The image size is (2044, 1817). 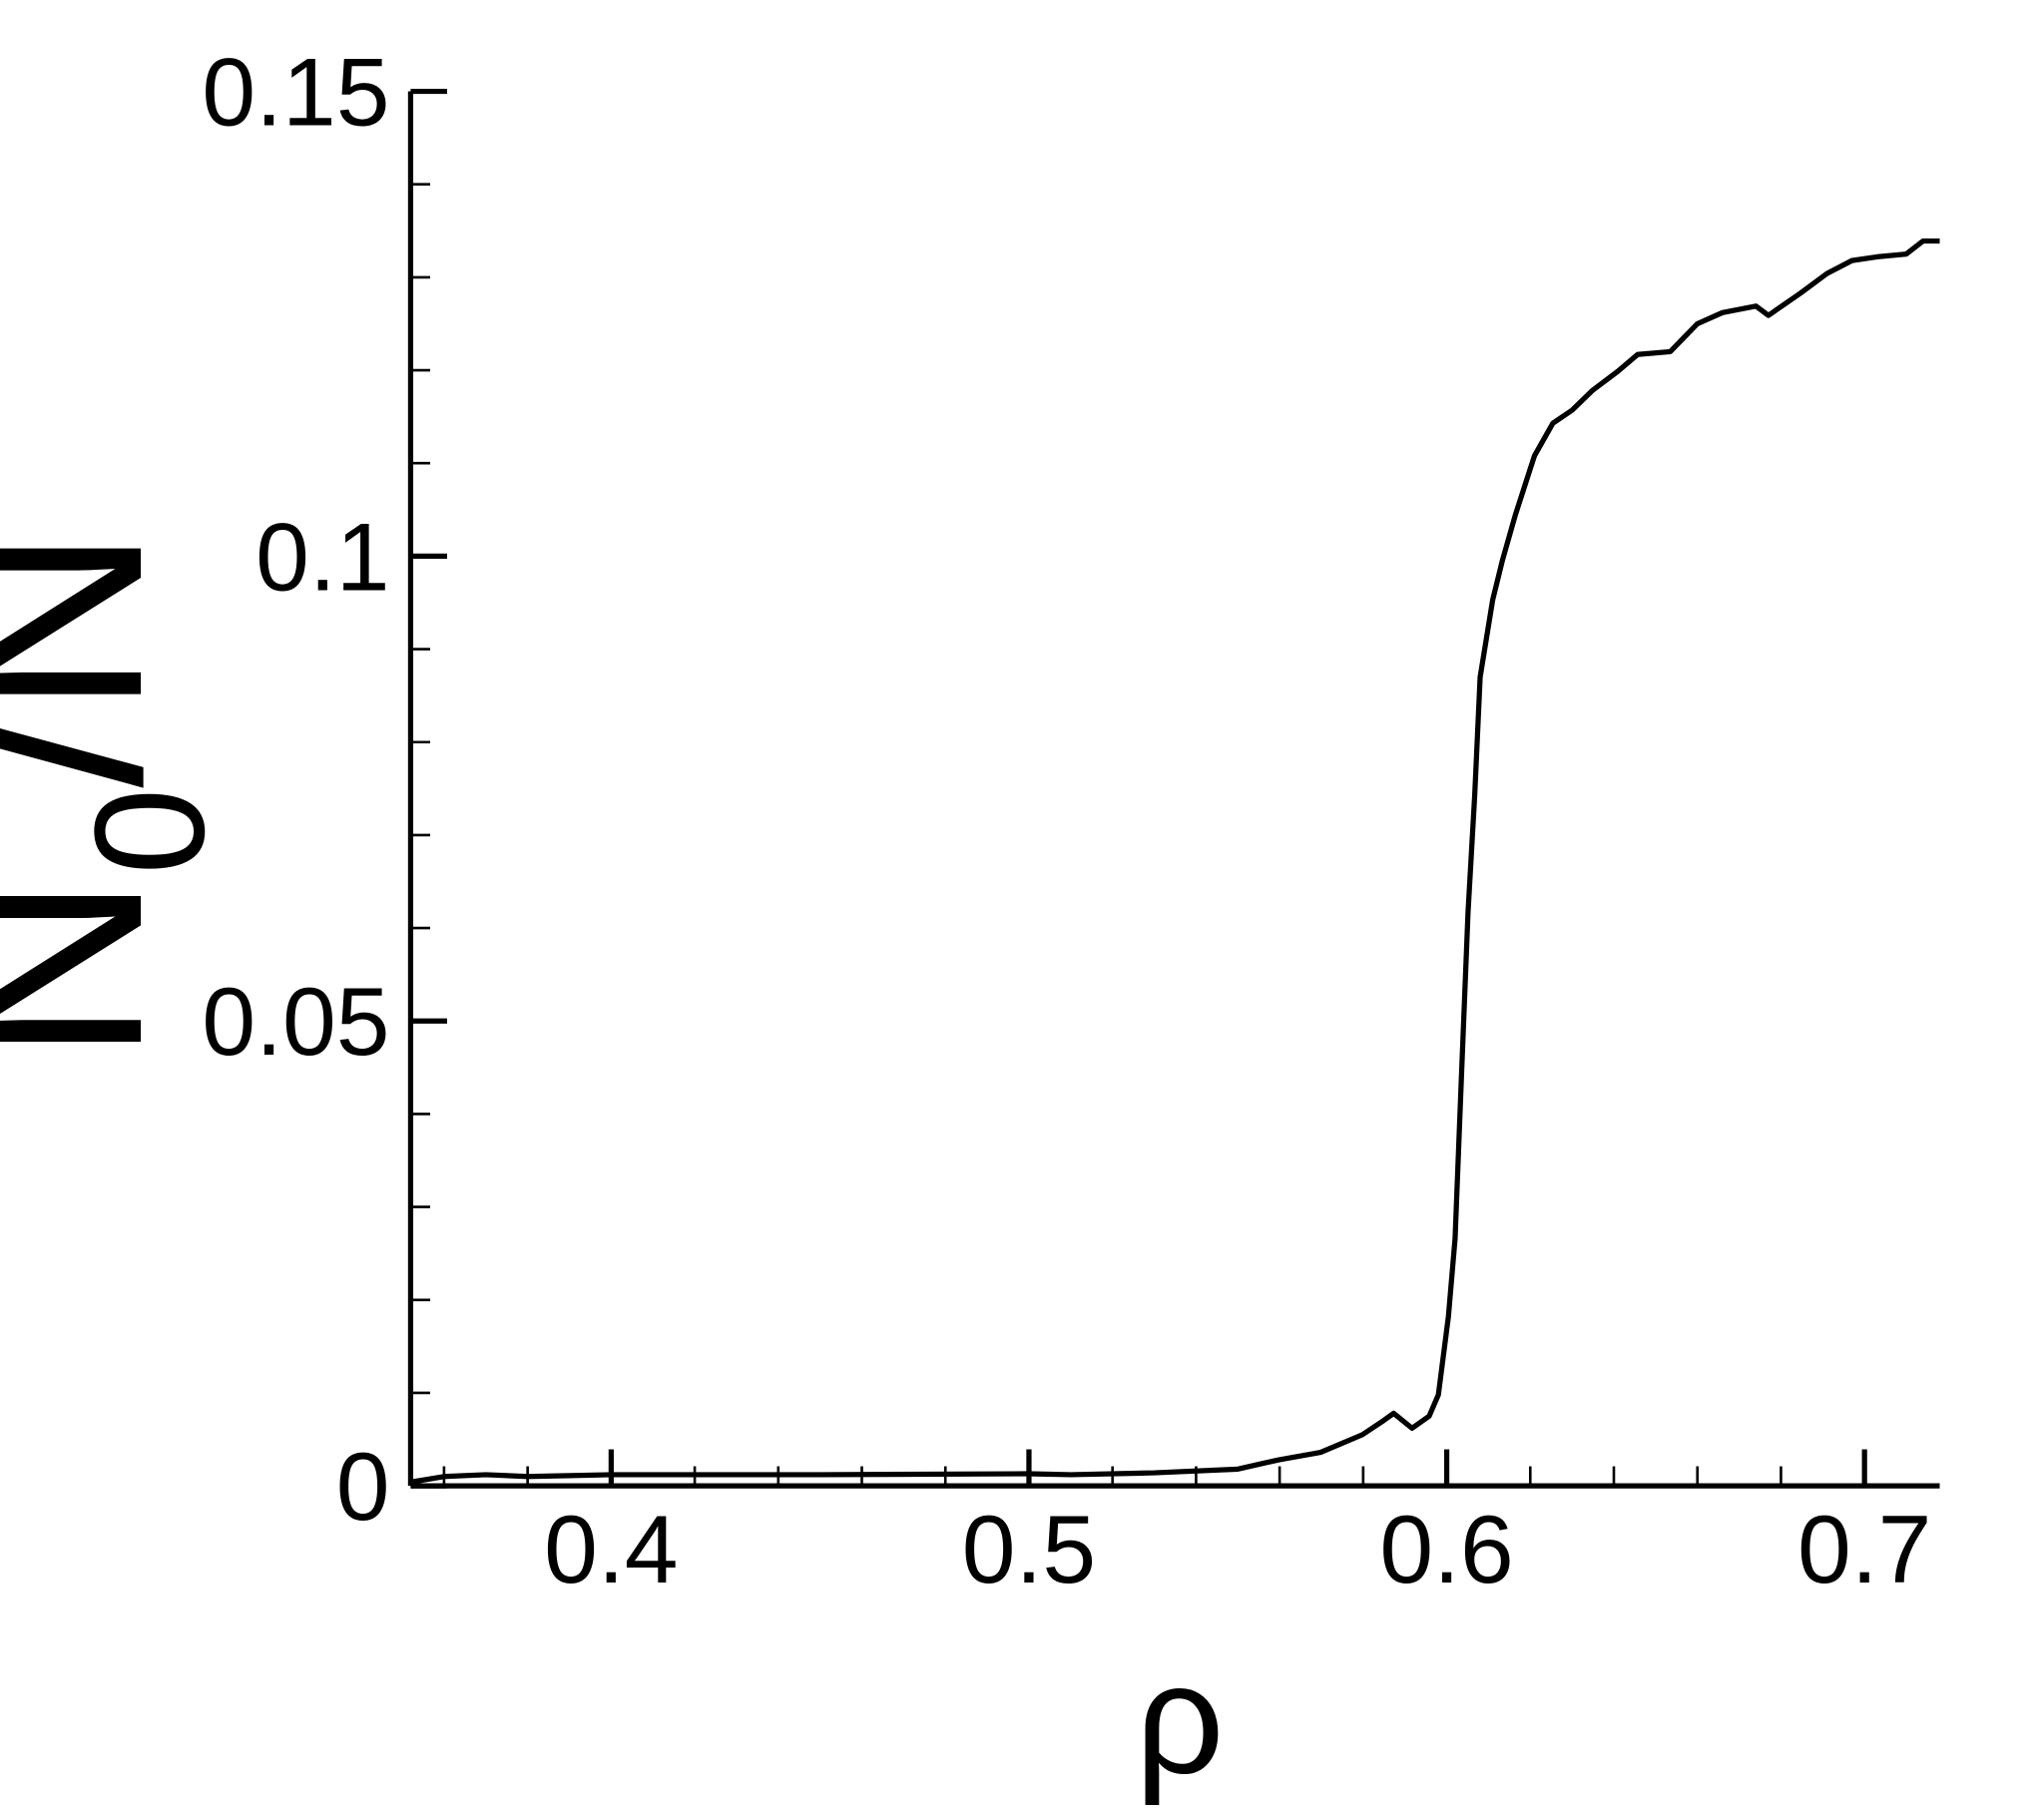 I want to click on x-tick-label: 0.5, so click(x=1029, y=1550).